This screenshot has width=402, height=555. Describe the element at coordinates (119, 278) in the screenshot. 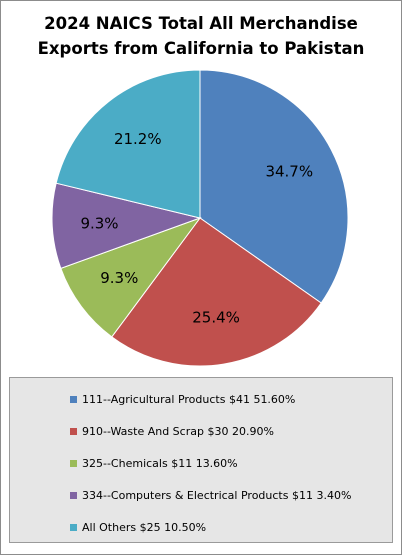

I see `pie-slice-label-3: 9.3%` at that location.